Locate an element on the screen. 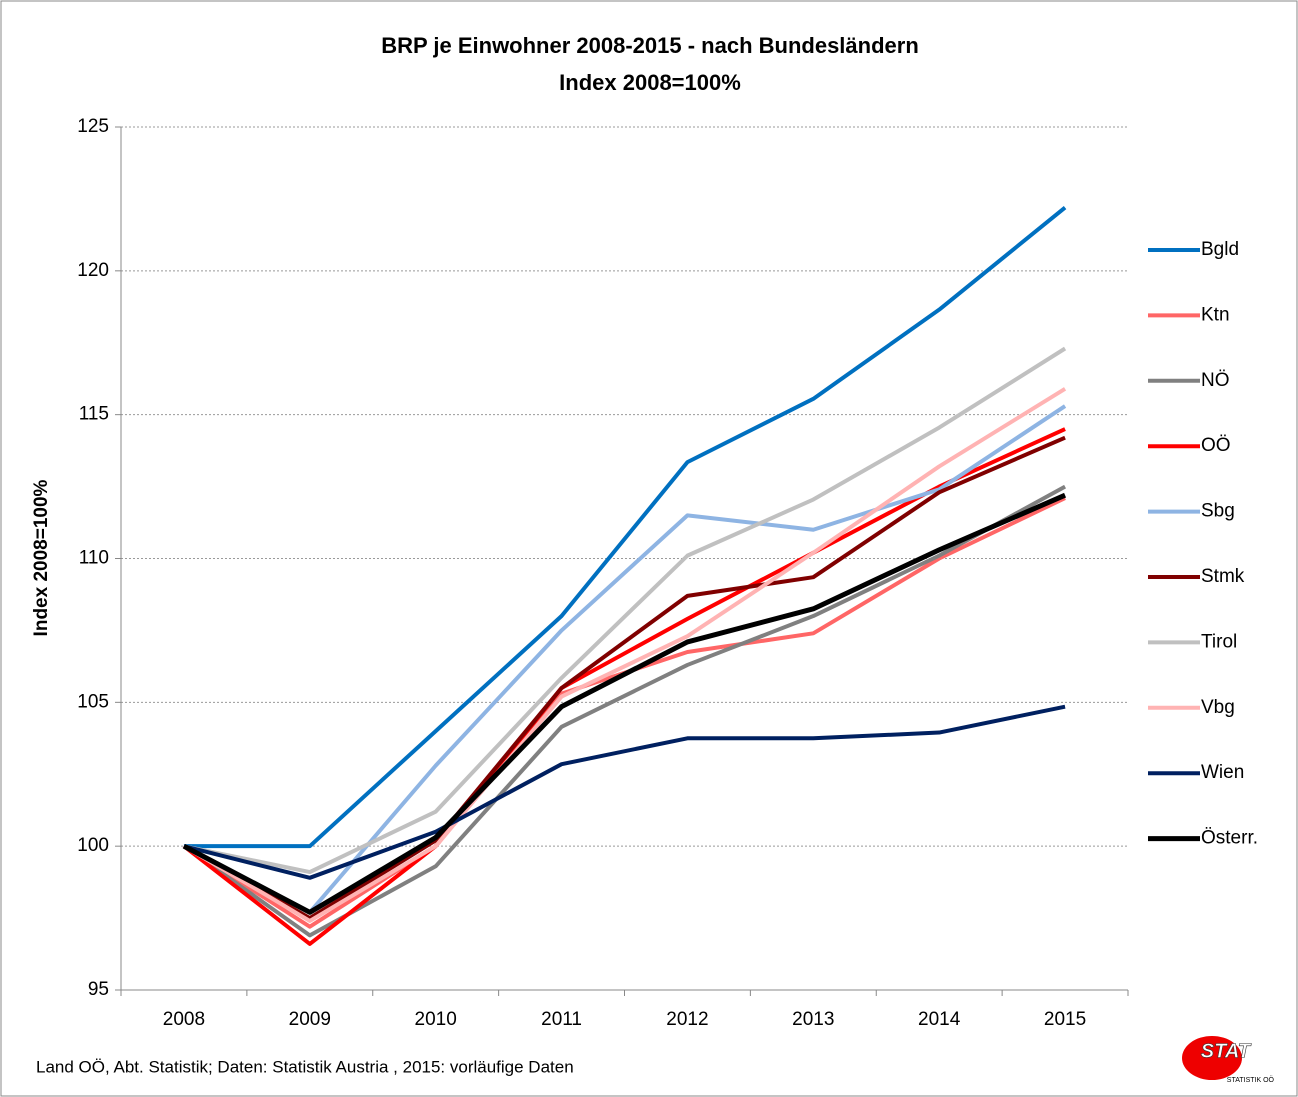 The width and height of the screenshot is (1298, 1097). series-line is located at coordinates (624, 792).